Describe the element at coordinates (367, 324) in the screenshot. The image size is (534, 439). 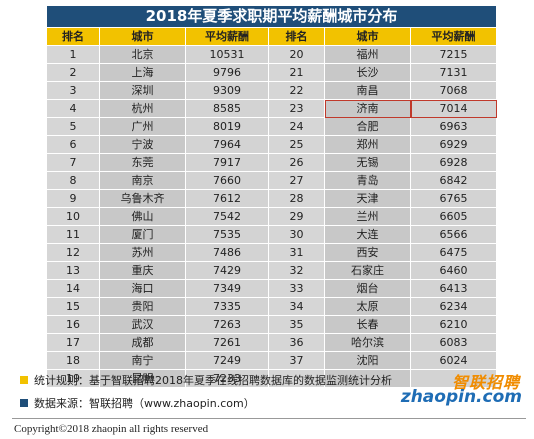
I see `right-city-cell: 长春` at that location.